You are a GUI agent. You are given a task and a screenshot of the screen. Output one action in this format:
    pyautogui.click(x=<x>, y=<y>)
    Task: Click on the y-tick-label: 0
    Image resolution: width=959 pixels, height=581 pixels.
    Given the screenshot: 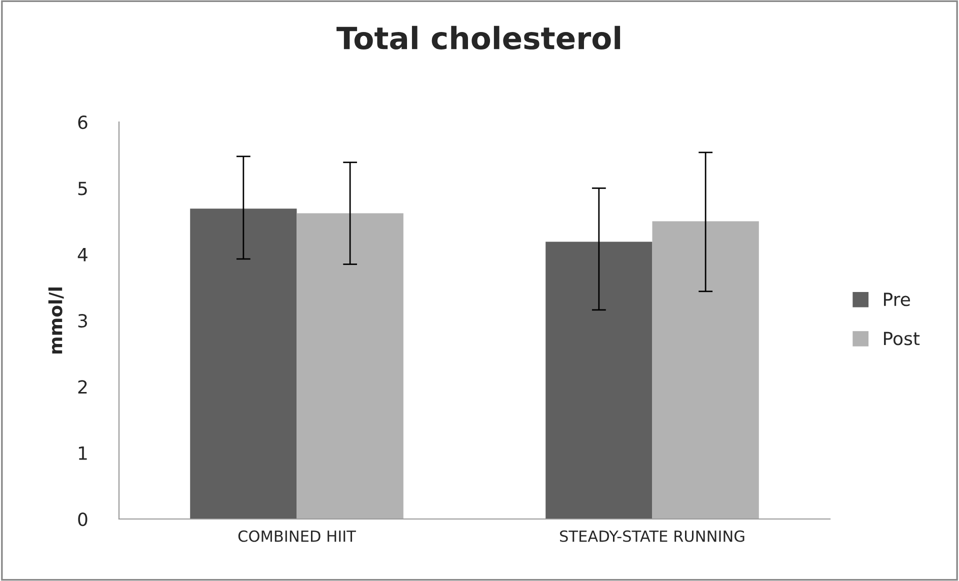 What is the action you would take?
    pyautogui.click(x=83, y=519)
    